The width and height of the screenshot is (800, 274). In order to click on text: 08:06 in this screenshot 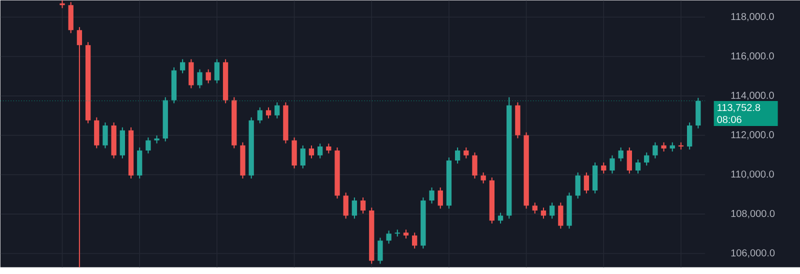, I will do `click(729, 119)`.